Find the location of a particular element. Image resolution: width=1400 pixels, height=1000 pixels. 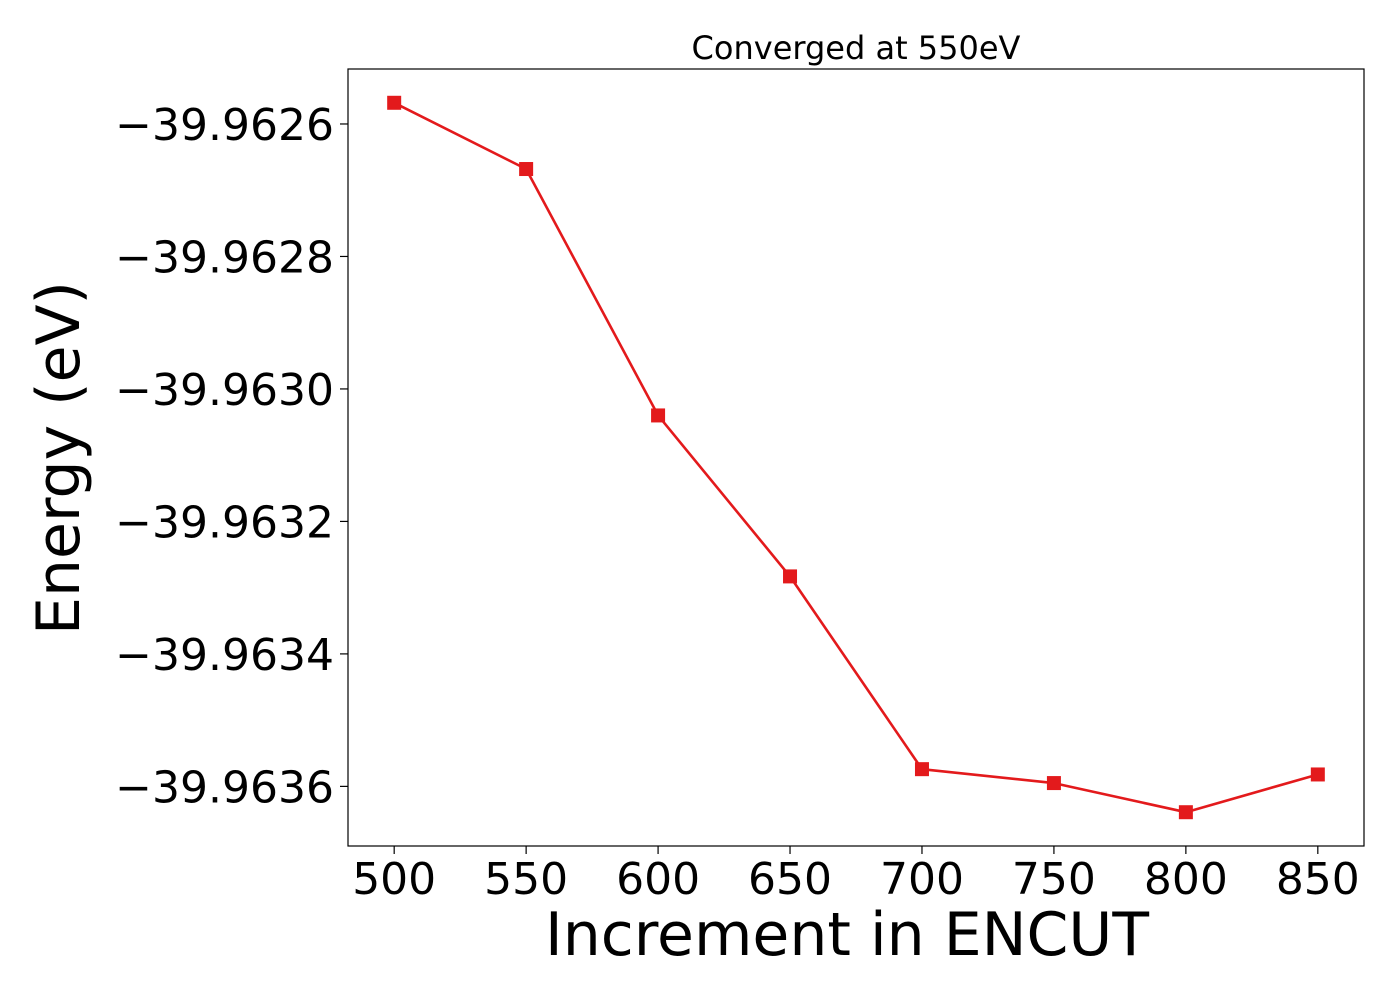

x-tick-label: 750 is located at coordinates (1054, 879).